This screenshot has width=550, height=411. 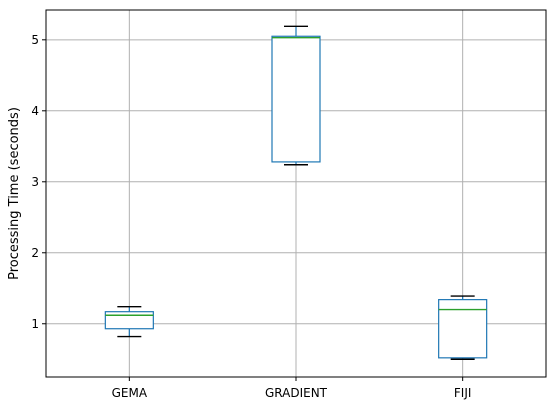 I want to click on box-group-gradient, so click(x=296, y=95).